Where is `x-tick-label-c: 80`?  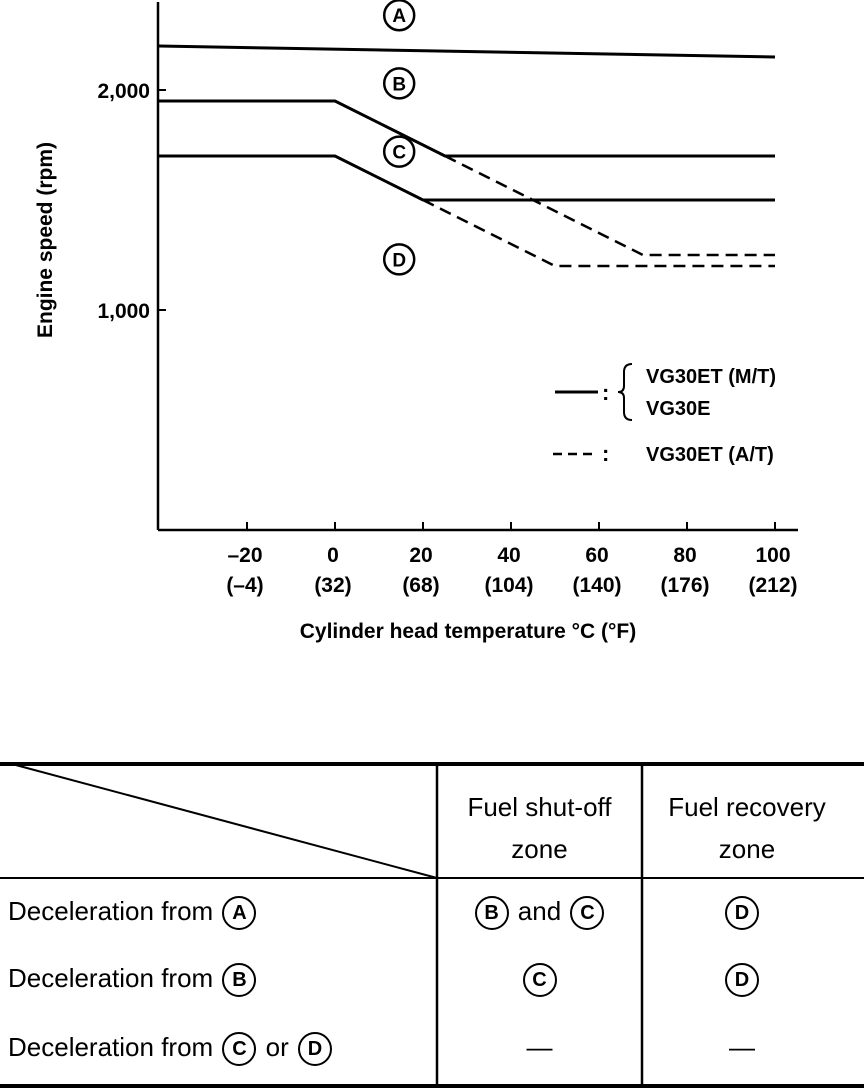 x-tick-label-c: 80 is located at coordinates (684, 555).